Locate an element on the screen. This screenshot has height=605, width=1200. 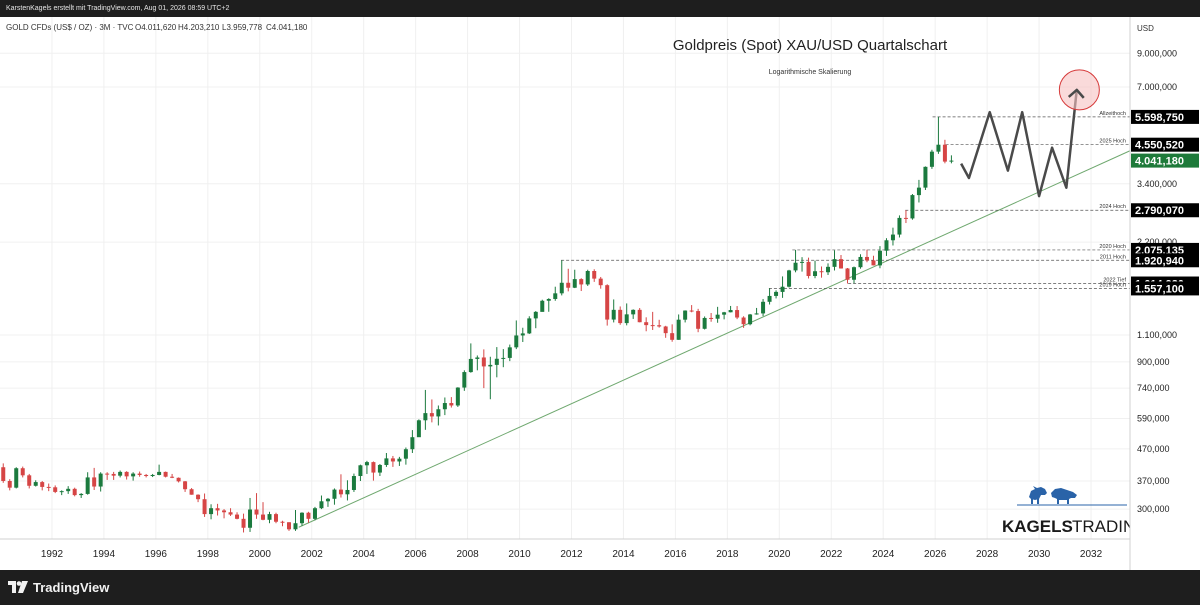
legend-symbol: GOLD CFDs (US$ / OZ) · 3M · TVC is located at coordinates (70, 27).